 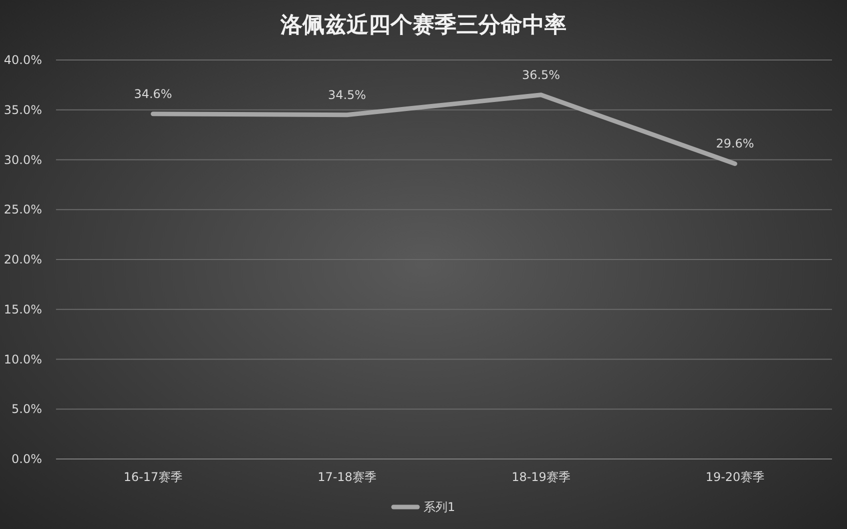 I want to click on y-tick-label: 10.0%, so click(x=23, y=359).